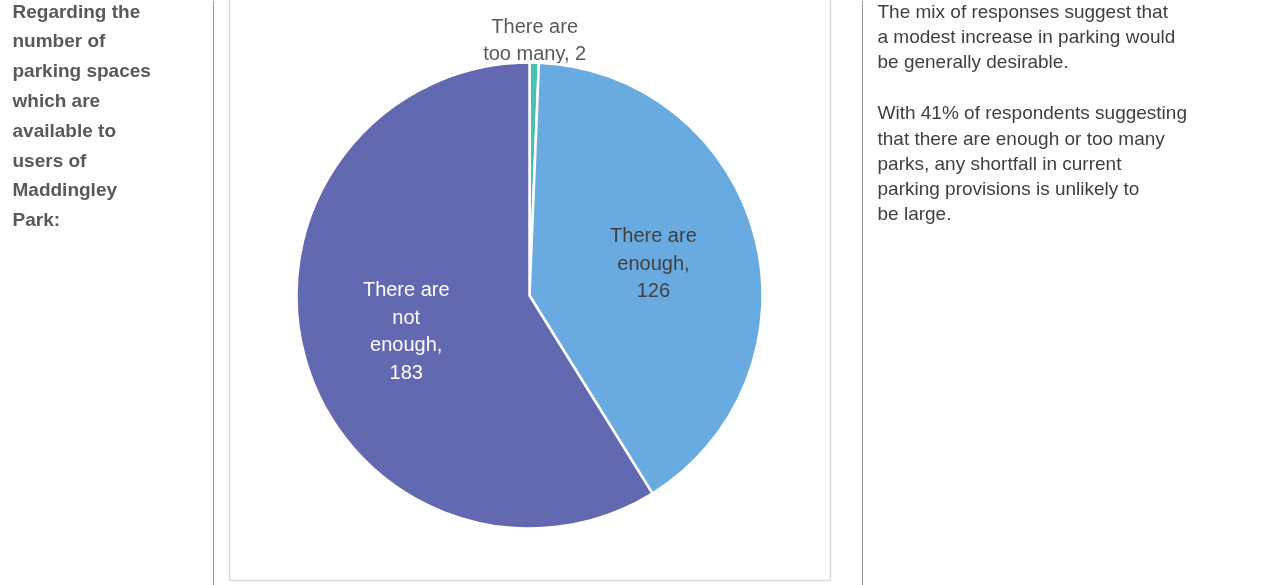 This screenshot has width=1262, height=585. I want to click on data-label: There are too many, 2, so click(535, 39).